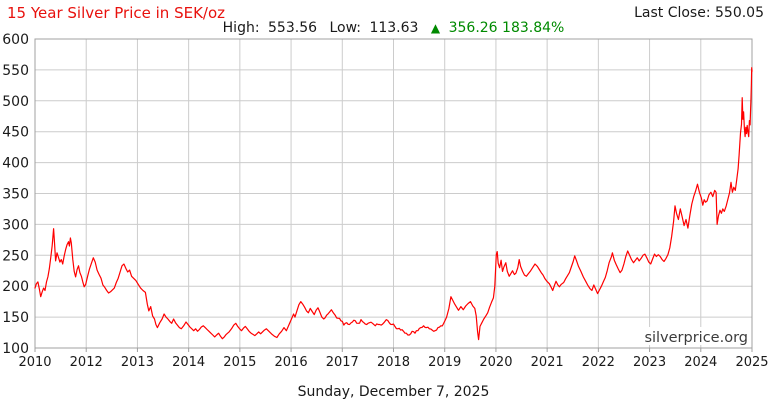  Describe the element at coordinates (15, 71) in the screenshot. I see `y-axis-label: 550` at that location.